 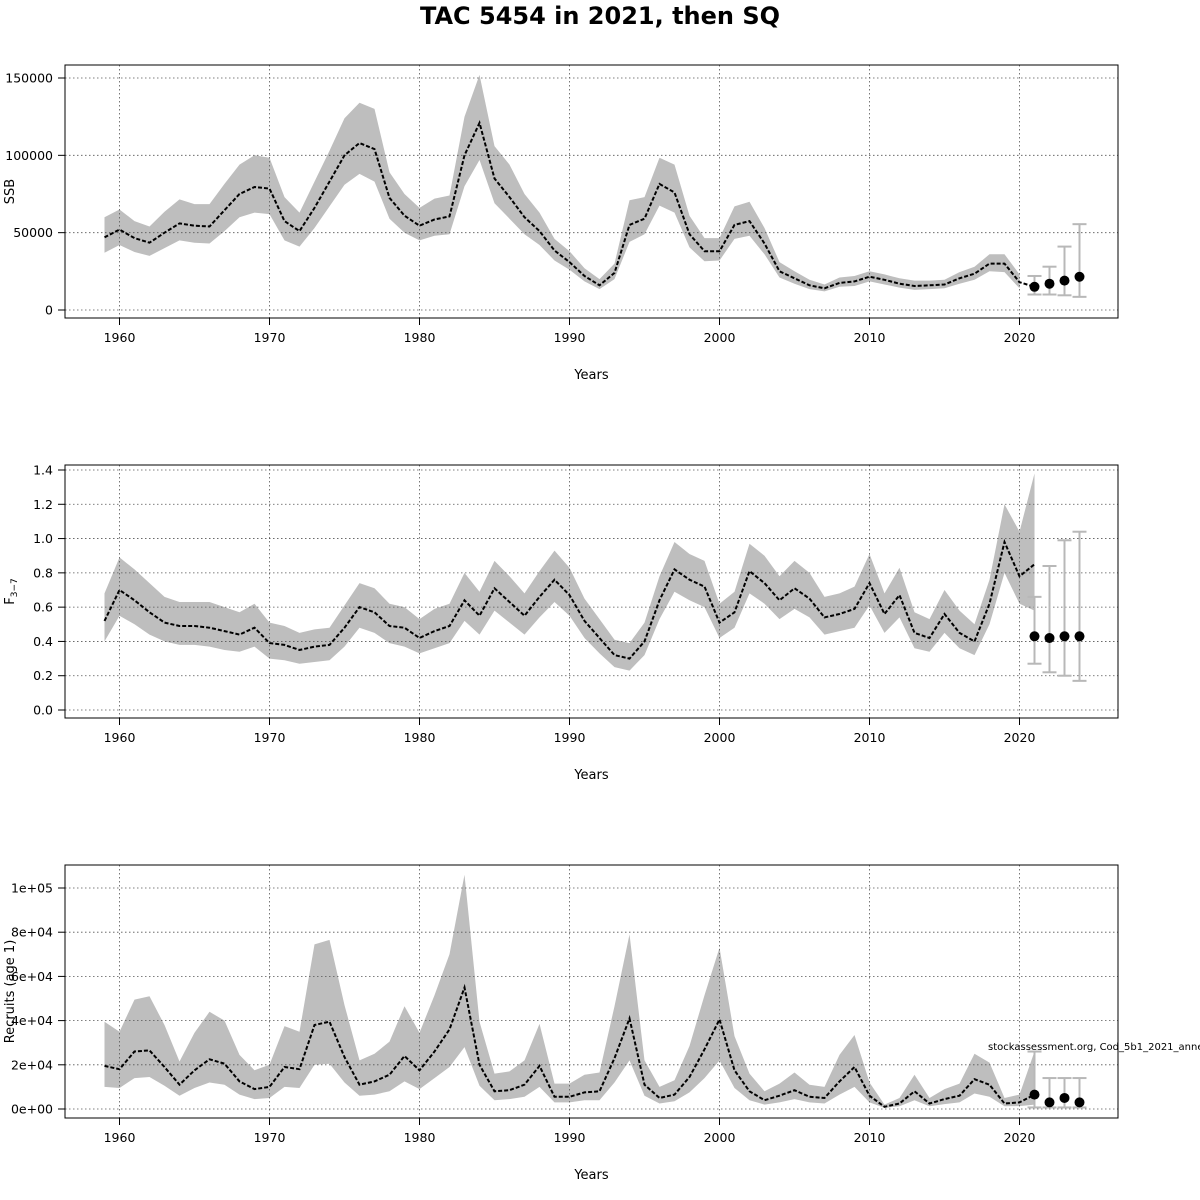 I want to click on y-tick-label: 6e+04, so click(x=32, y=976).